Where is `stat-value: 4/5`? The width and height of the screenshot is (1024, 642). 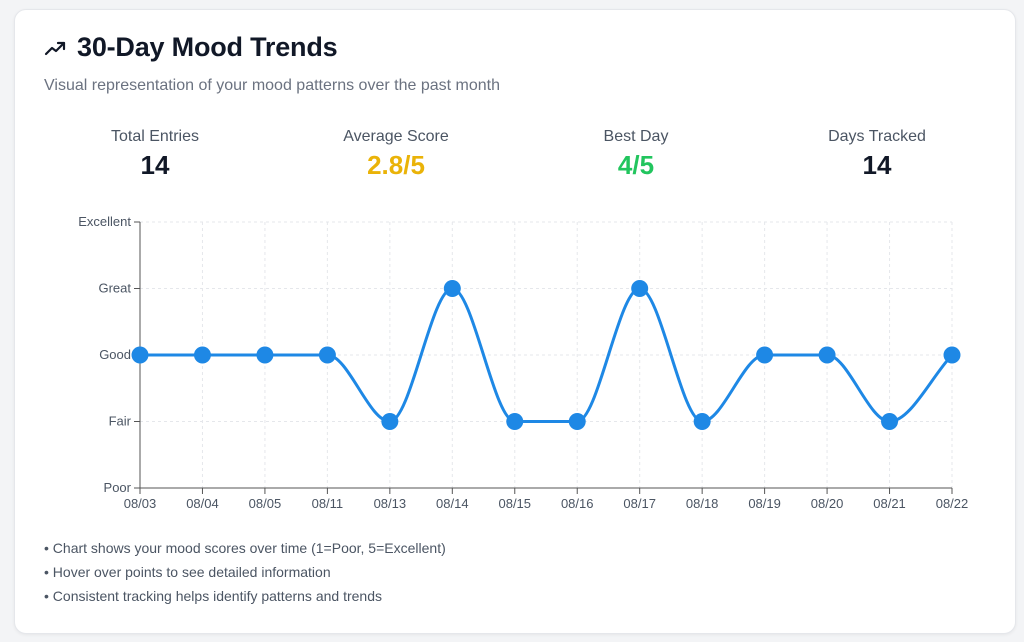 stat-value: 4/5 is located at coordinates (636, 165).